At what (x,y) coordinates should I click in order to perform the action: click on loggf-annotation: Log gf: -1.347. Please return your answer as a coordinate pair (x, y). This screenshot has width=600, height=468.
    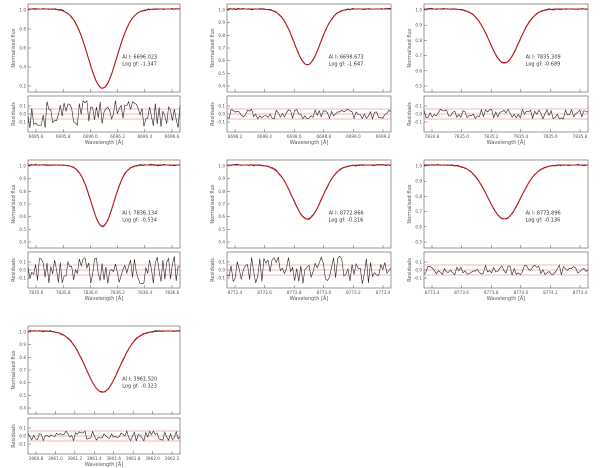
    Looking at the image, I should click on (139, 65).